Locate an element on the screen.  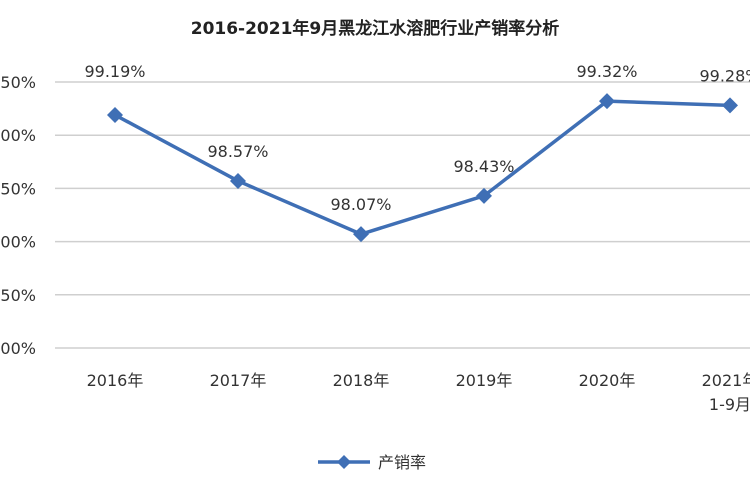
data-label: 98.07% is located at coordinates (360, 204).